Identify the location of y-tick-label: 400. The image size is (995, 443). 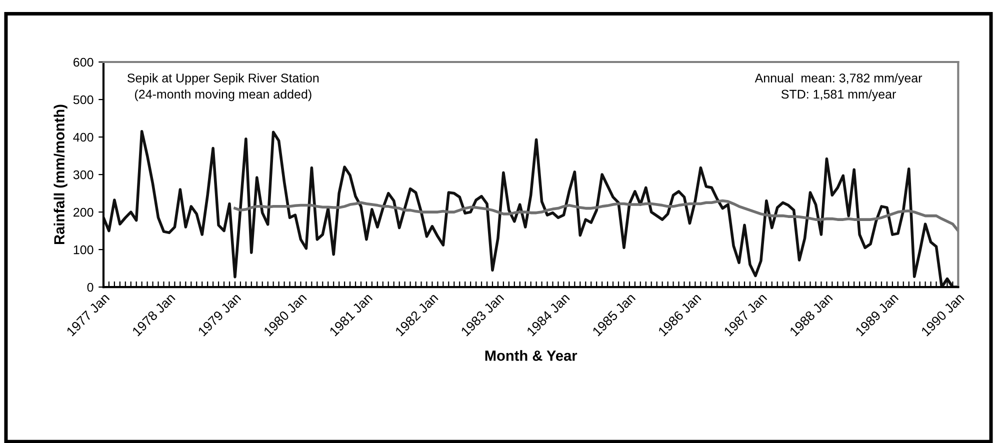
(83, 137).